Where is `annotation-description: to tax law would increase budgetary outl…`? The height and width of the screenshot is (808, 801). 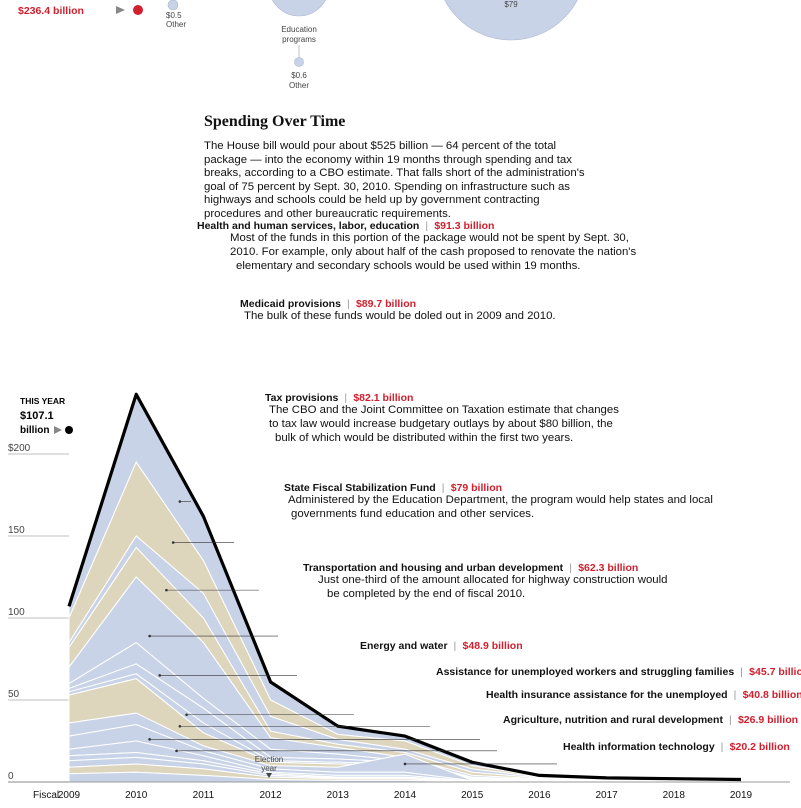 annotation-description: to tax law would increase budgetary outl… is located at coordinates (441, 424).